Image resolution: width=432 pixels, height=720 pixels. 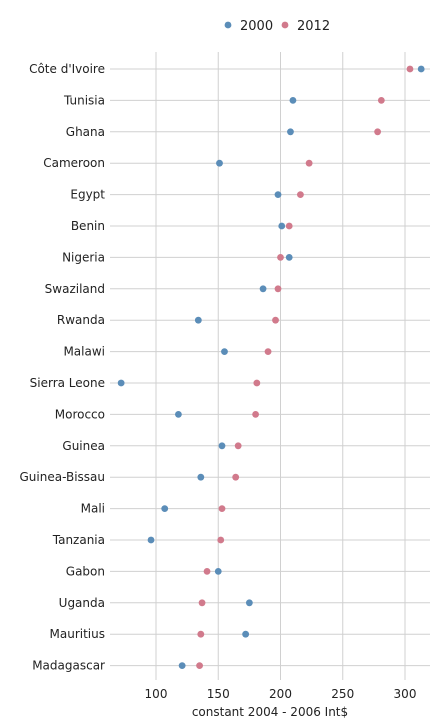 I want to click on category-label: Malawi, so click(x=84, y=352).